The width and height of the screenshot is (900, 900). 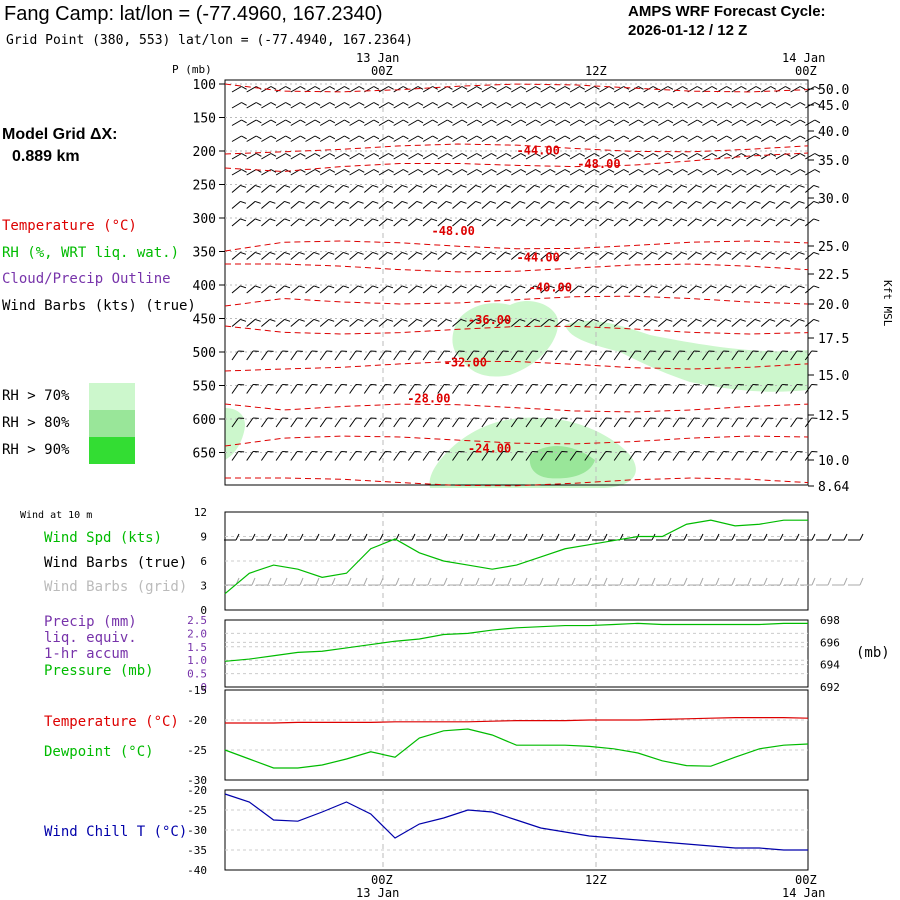 What do you see at coordinates (830, 642) in the screenshot?
I see `pressure-axis-tick-label: 696` at bounding box center [830, 642].